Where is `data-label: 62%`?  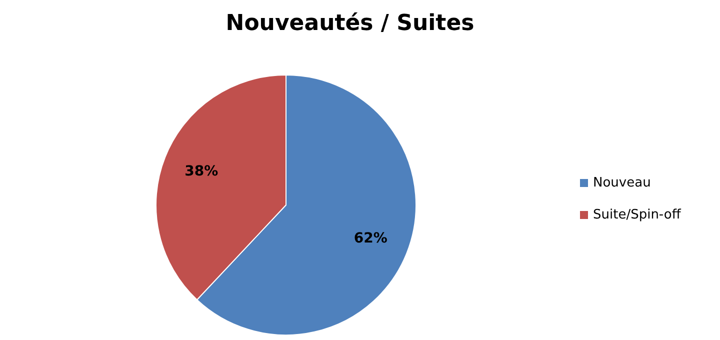 data-label: 62% is located at coordinates (371, 238).